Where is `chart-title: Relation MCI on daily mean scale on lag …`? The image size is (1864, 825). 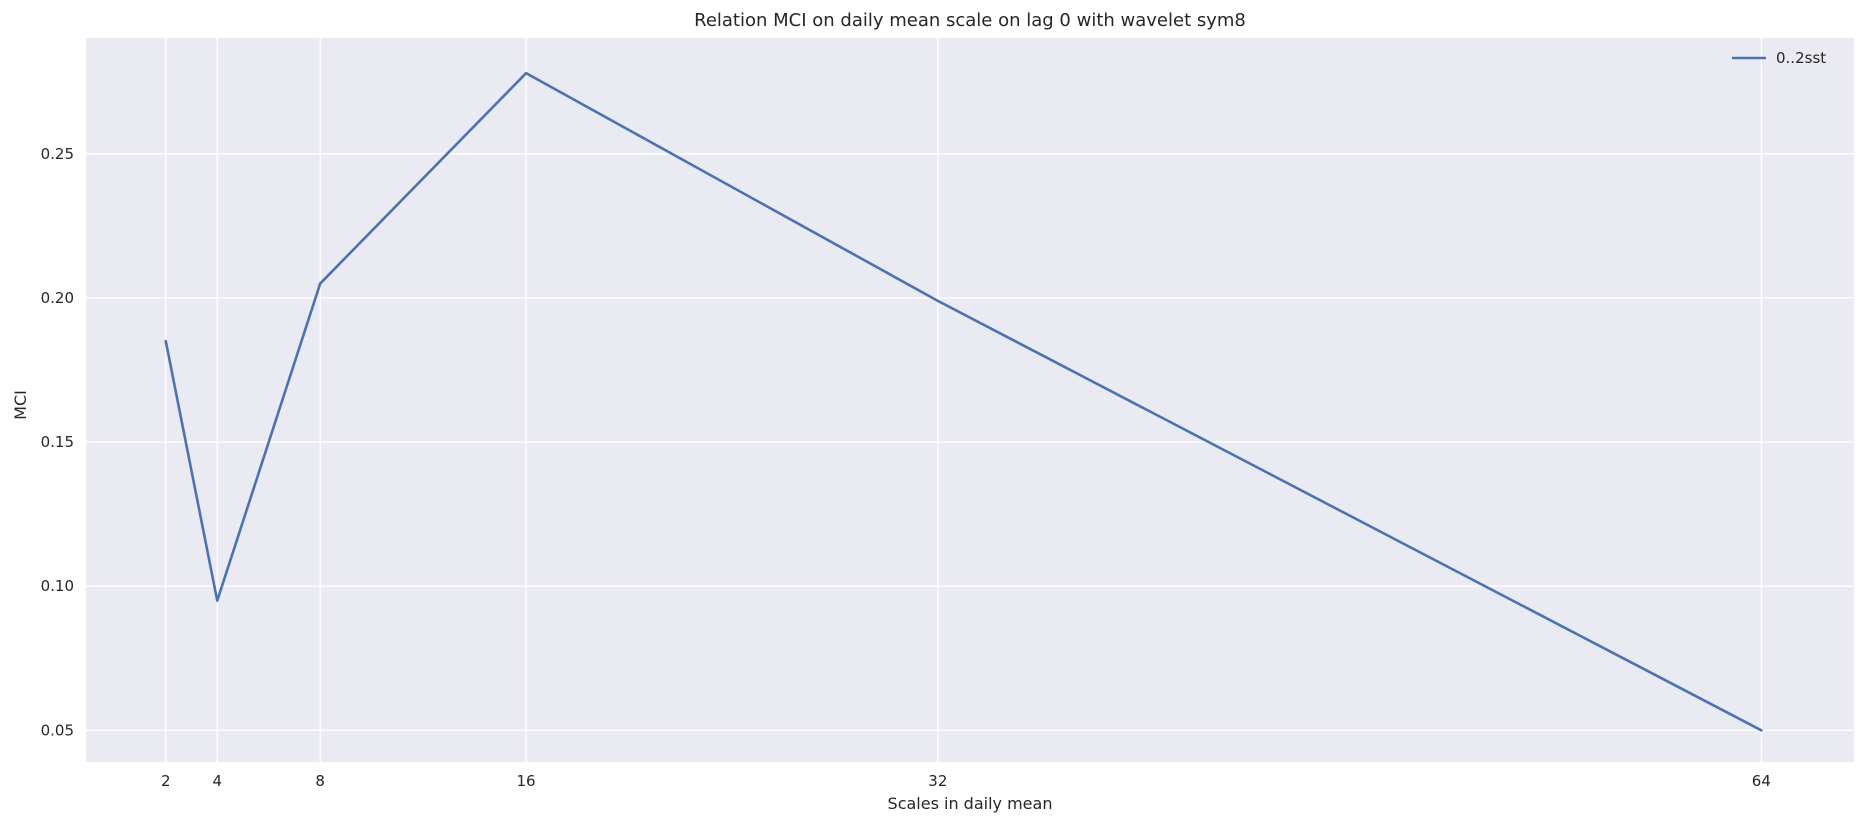 chart-title: Relation MCI on daily mean scale on lag … is located at coordinates (970, 20).